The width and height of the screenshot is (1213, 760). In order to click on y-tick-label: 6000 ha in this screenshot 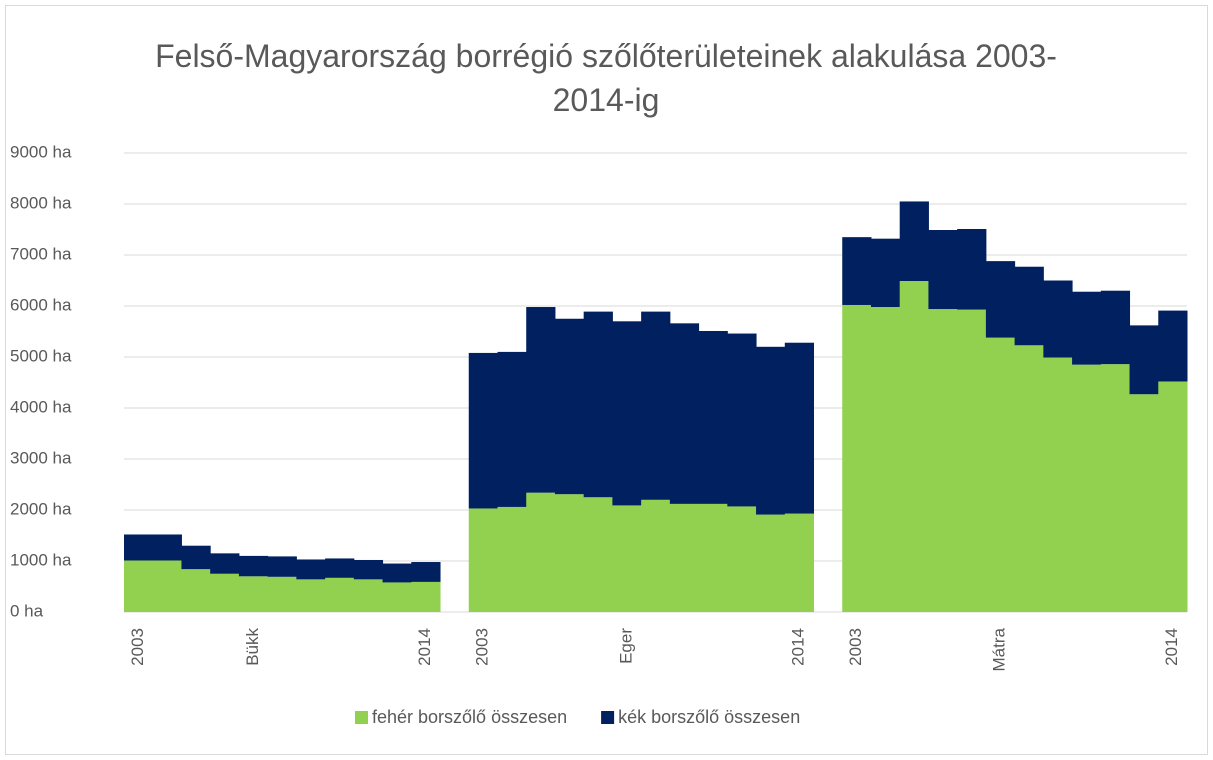, I will do `click(41, 304)`.